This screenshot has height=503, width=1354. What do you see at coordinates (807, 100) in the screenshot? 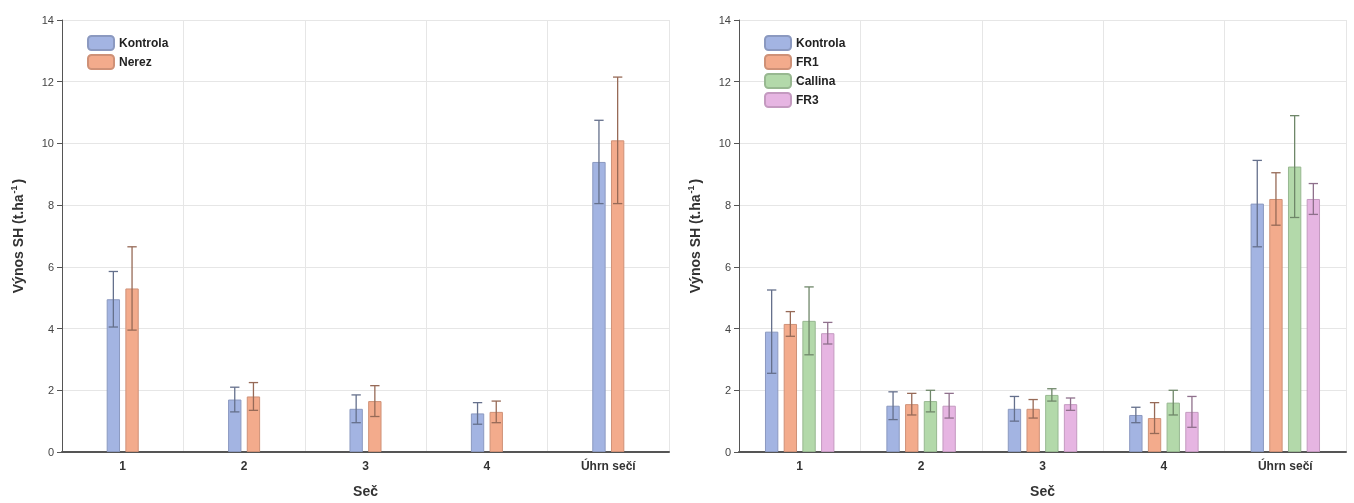
I see `legend-label: FR3` at bounding box center [807, 100].